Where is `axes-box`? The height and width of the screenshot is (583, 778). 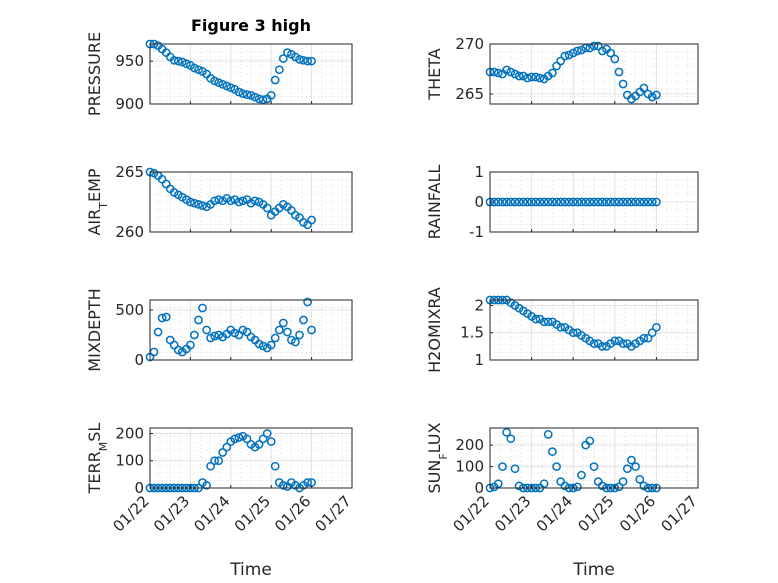 axes-box is located at coordinates (251, 458).